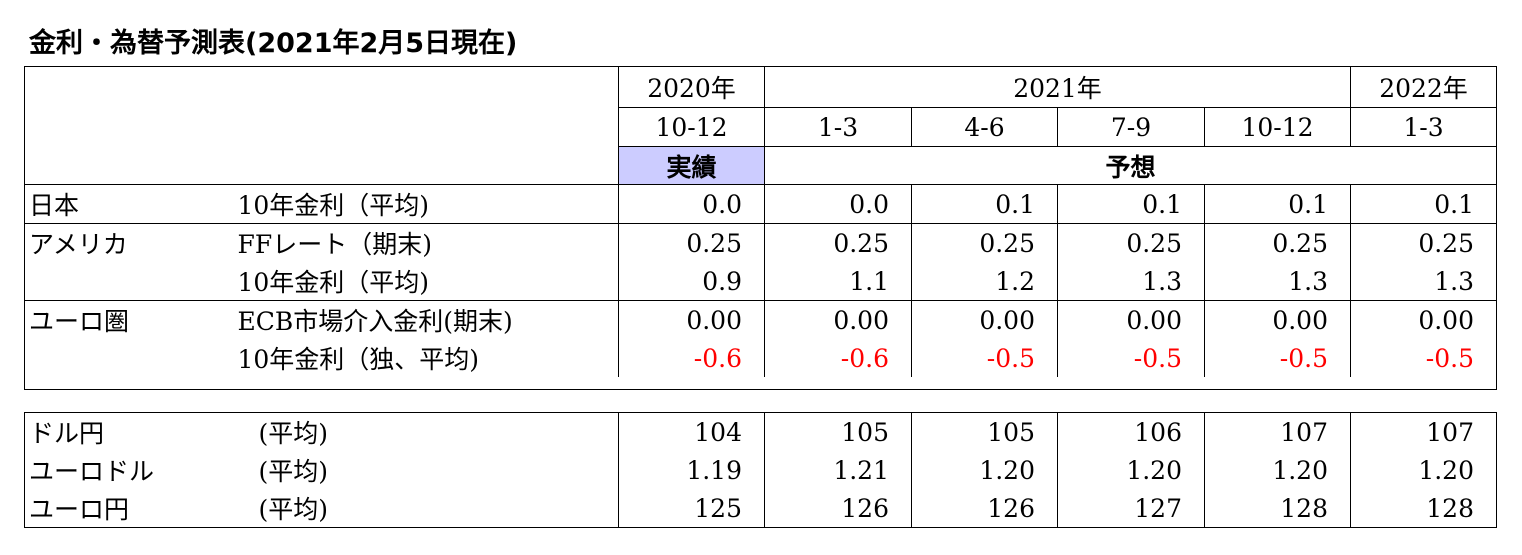  I want to click on fx-row: ユーロドル (平均) 1.19 1.21 1.20 1.20 1.20 1.20, so click(761, 470).